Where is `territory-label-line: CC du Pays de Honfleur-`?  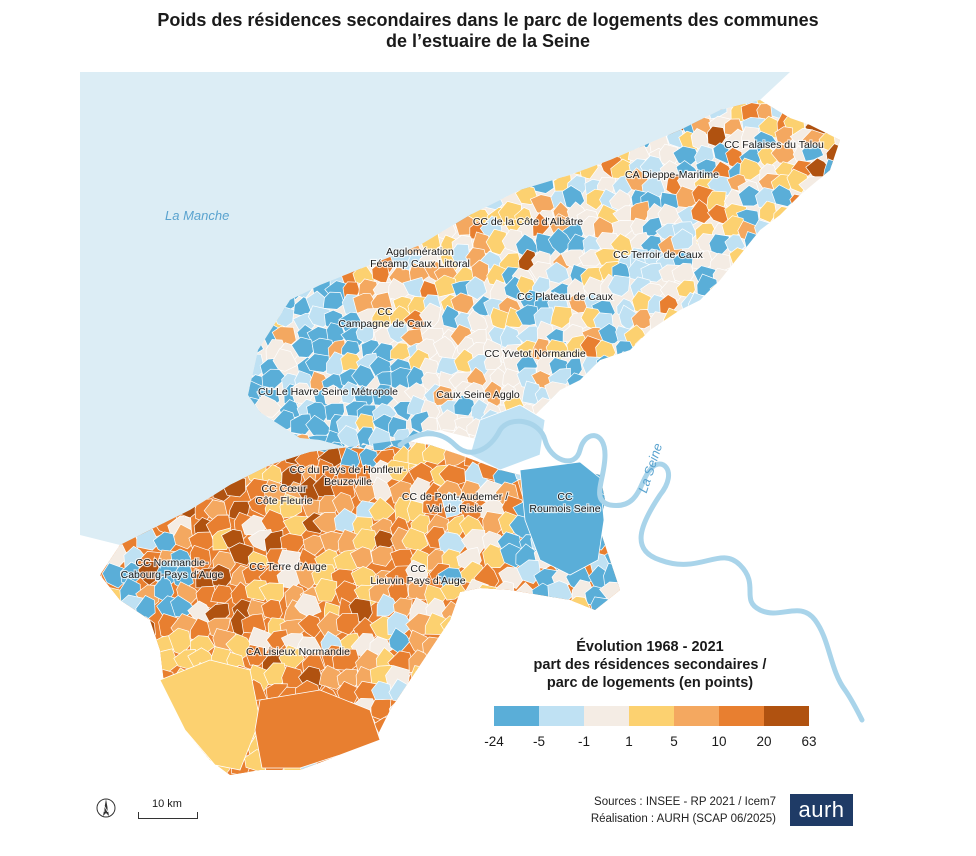
territory-label-line: CC du Pays de Honfleur- is located at coordinates (348, 470).